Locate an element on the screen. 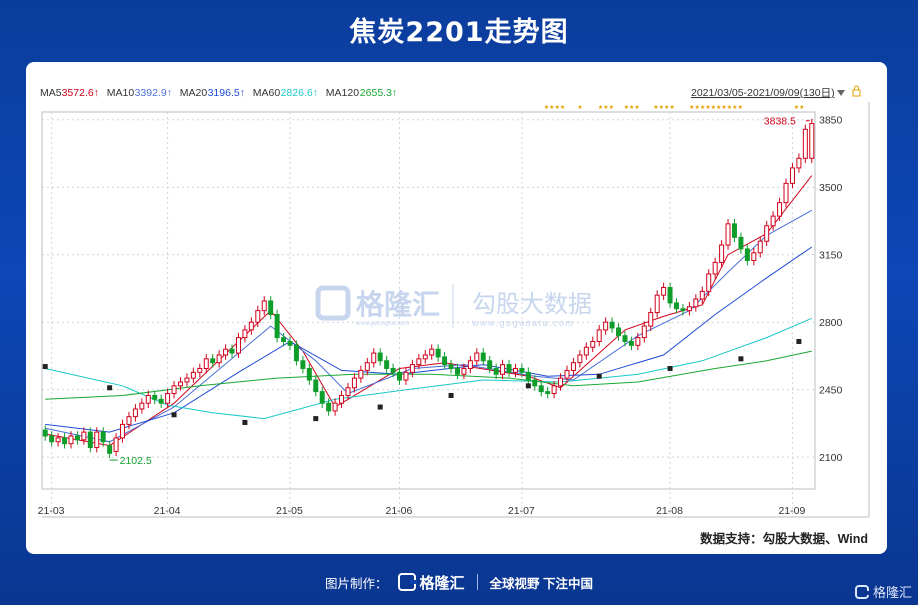  data-source-note: 数据支持：勾股大数据、Wind is located at coordinates (784, 539).